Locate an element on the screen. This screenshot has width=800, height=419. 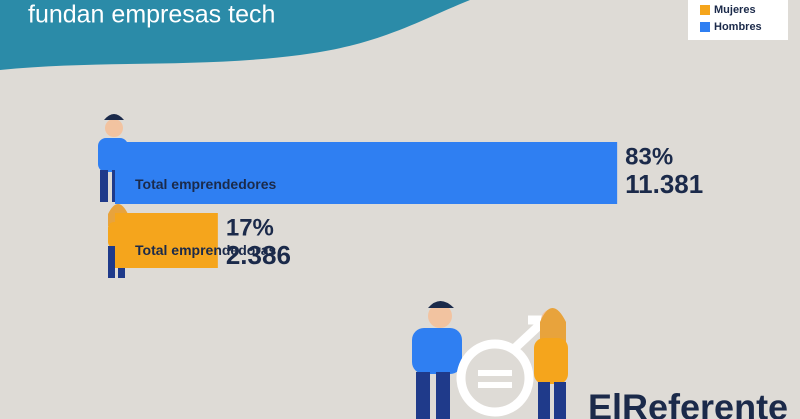
value-label: 17% is located at coordinates (250, 227).